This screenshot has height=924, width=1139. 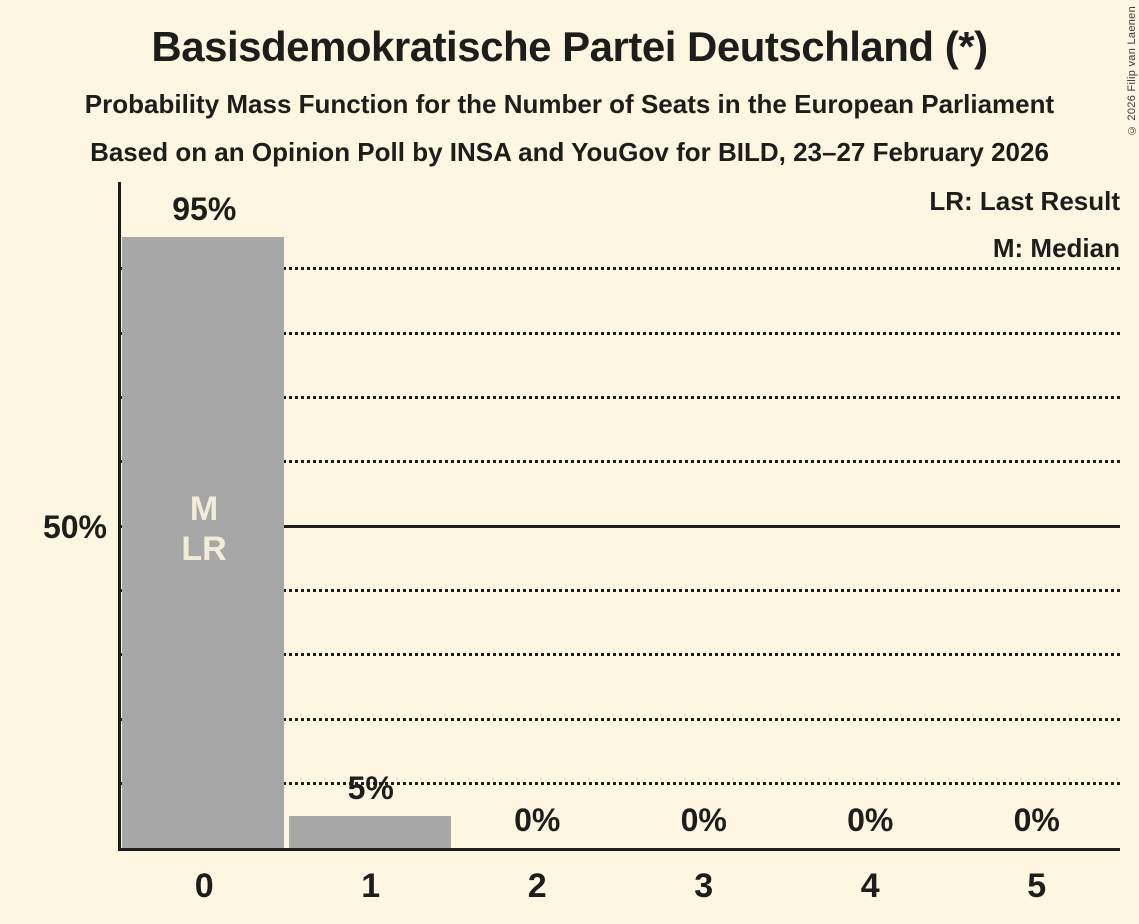 I want to click on gridline-20-percent, so click(x=620, y=719).